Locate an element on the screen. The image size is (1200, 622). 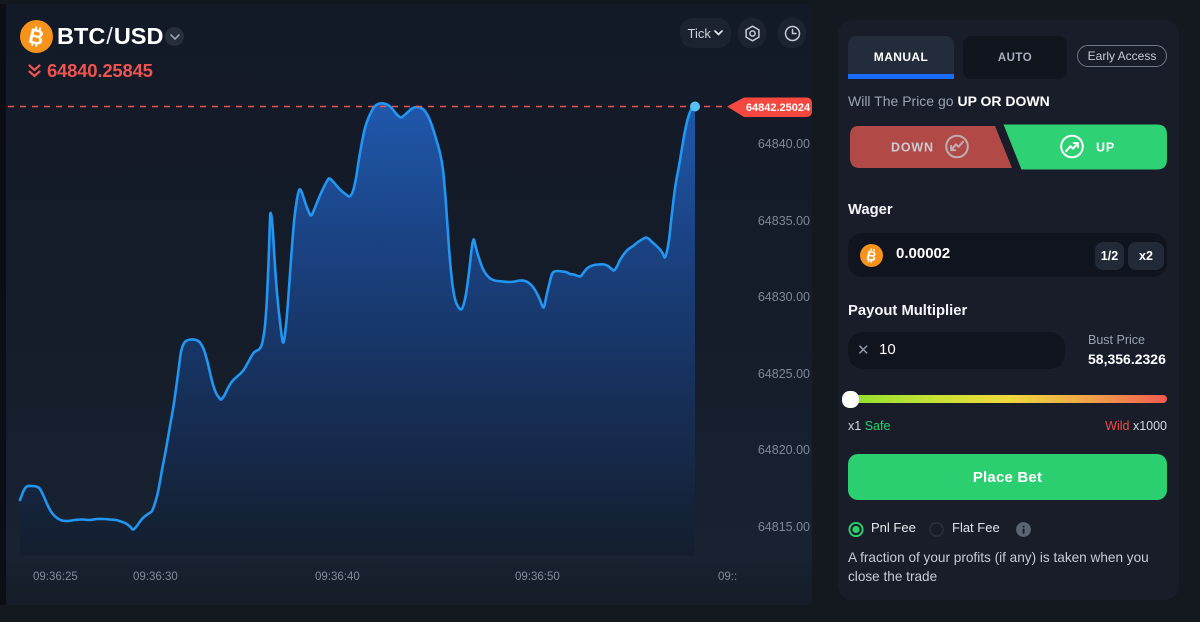
svg-text: DOWN is located at coordinates (912, 148).